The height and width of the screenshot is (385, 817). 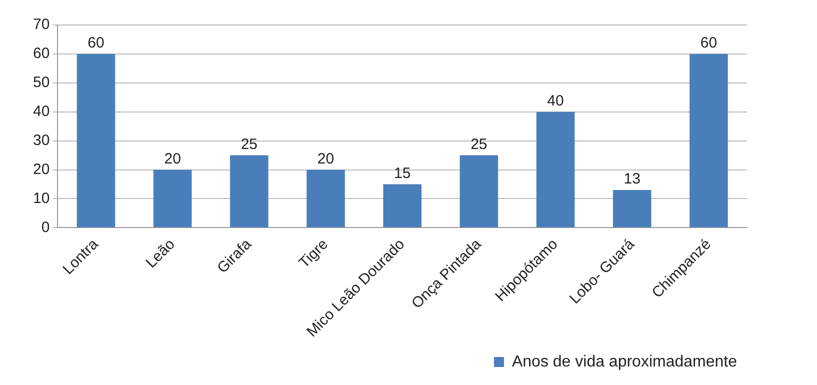 What do you see at coordinates (41, 198) in the screenshot?
I see `y-tick-label: 10` at bounding box center [41, 198].